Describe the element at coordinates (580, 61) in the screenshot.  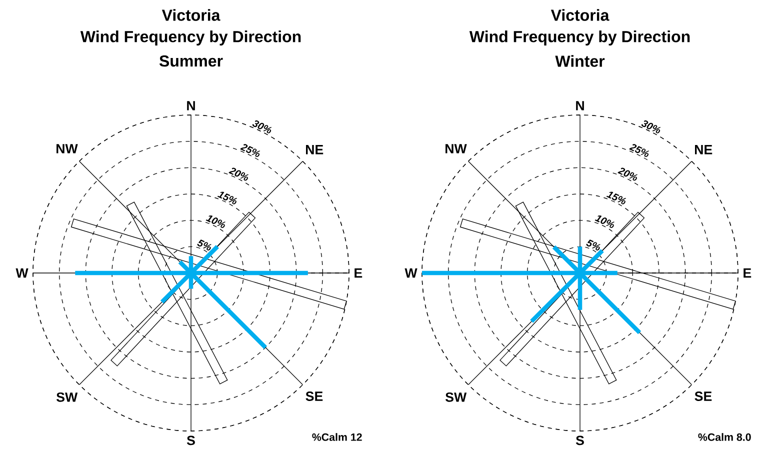
I see `text: Winter` at that location.